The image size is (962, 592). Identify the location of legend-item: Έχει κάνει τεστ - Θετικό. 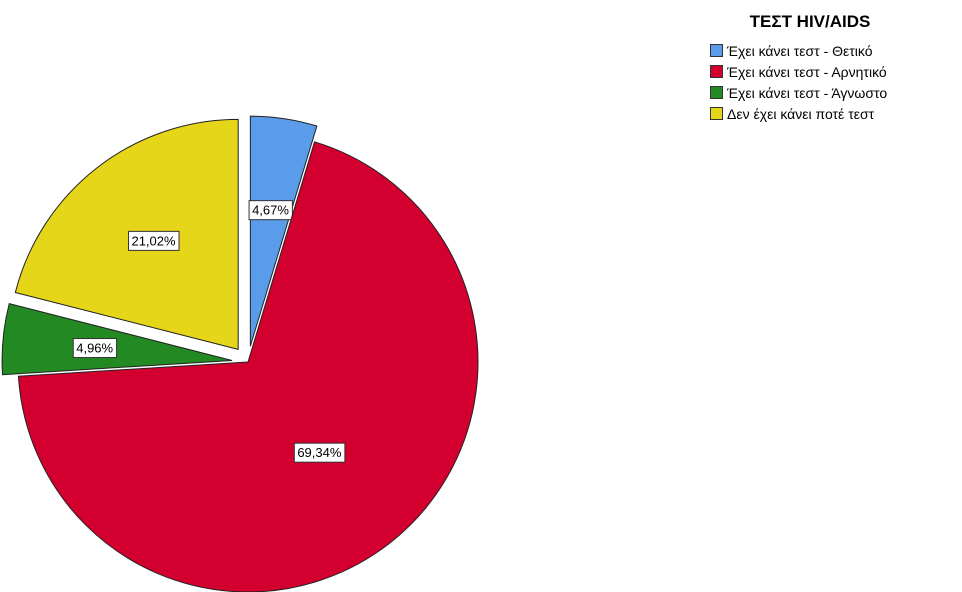
(830, 50).